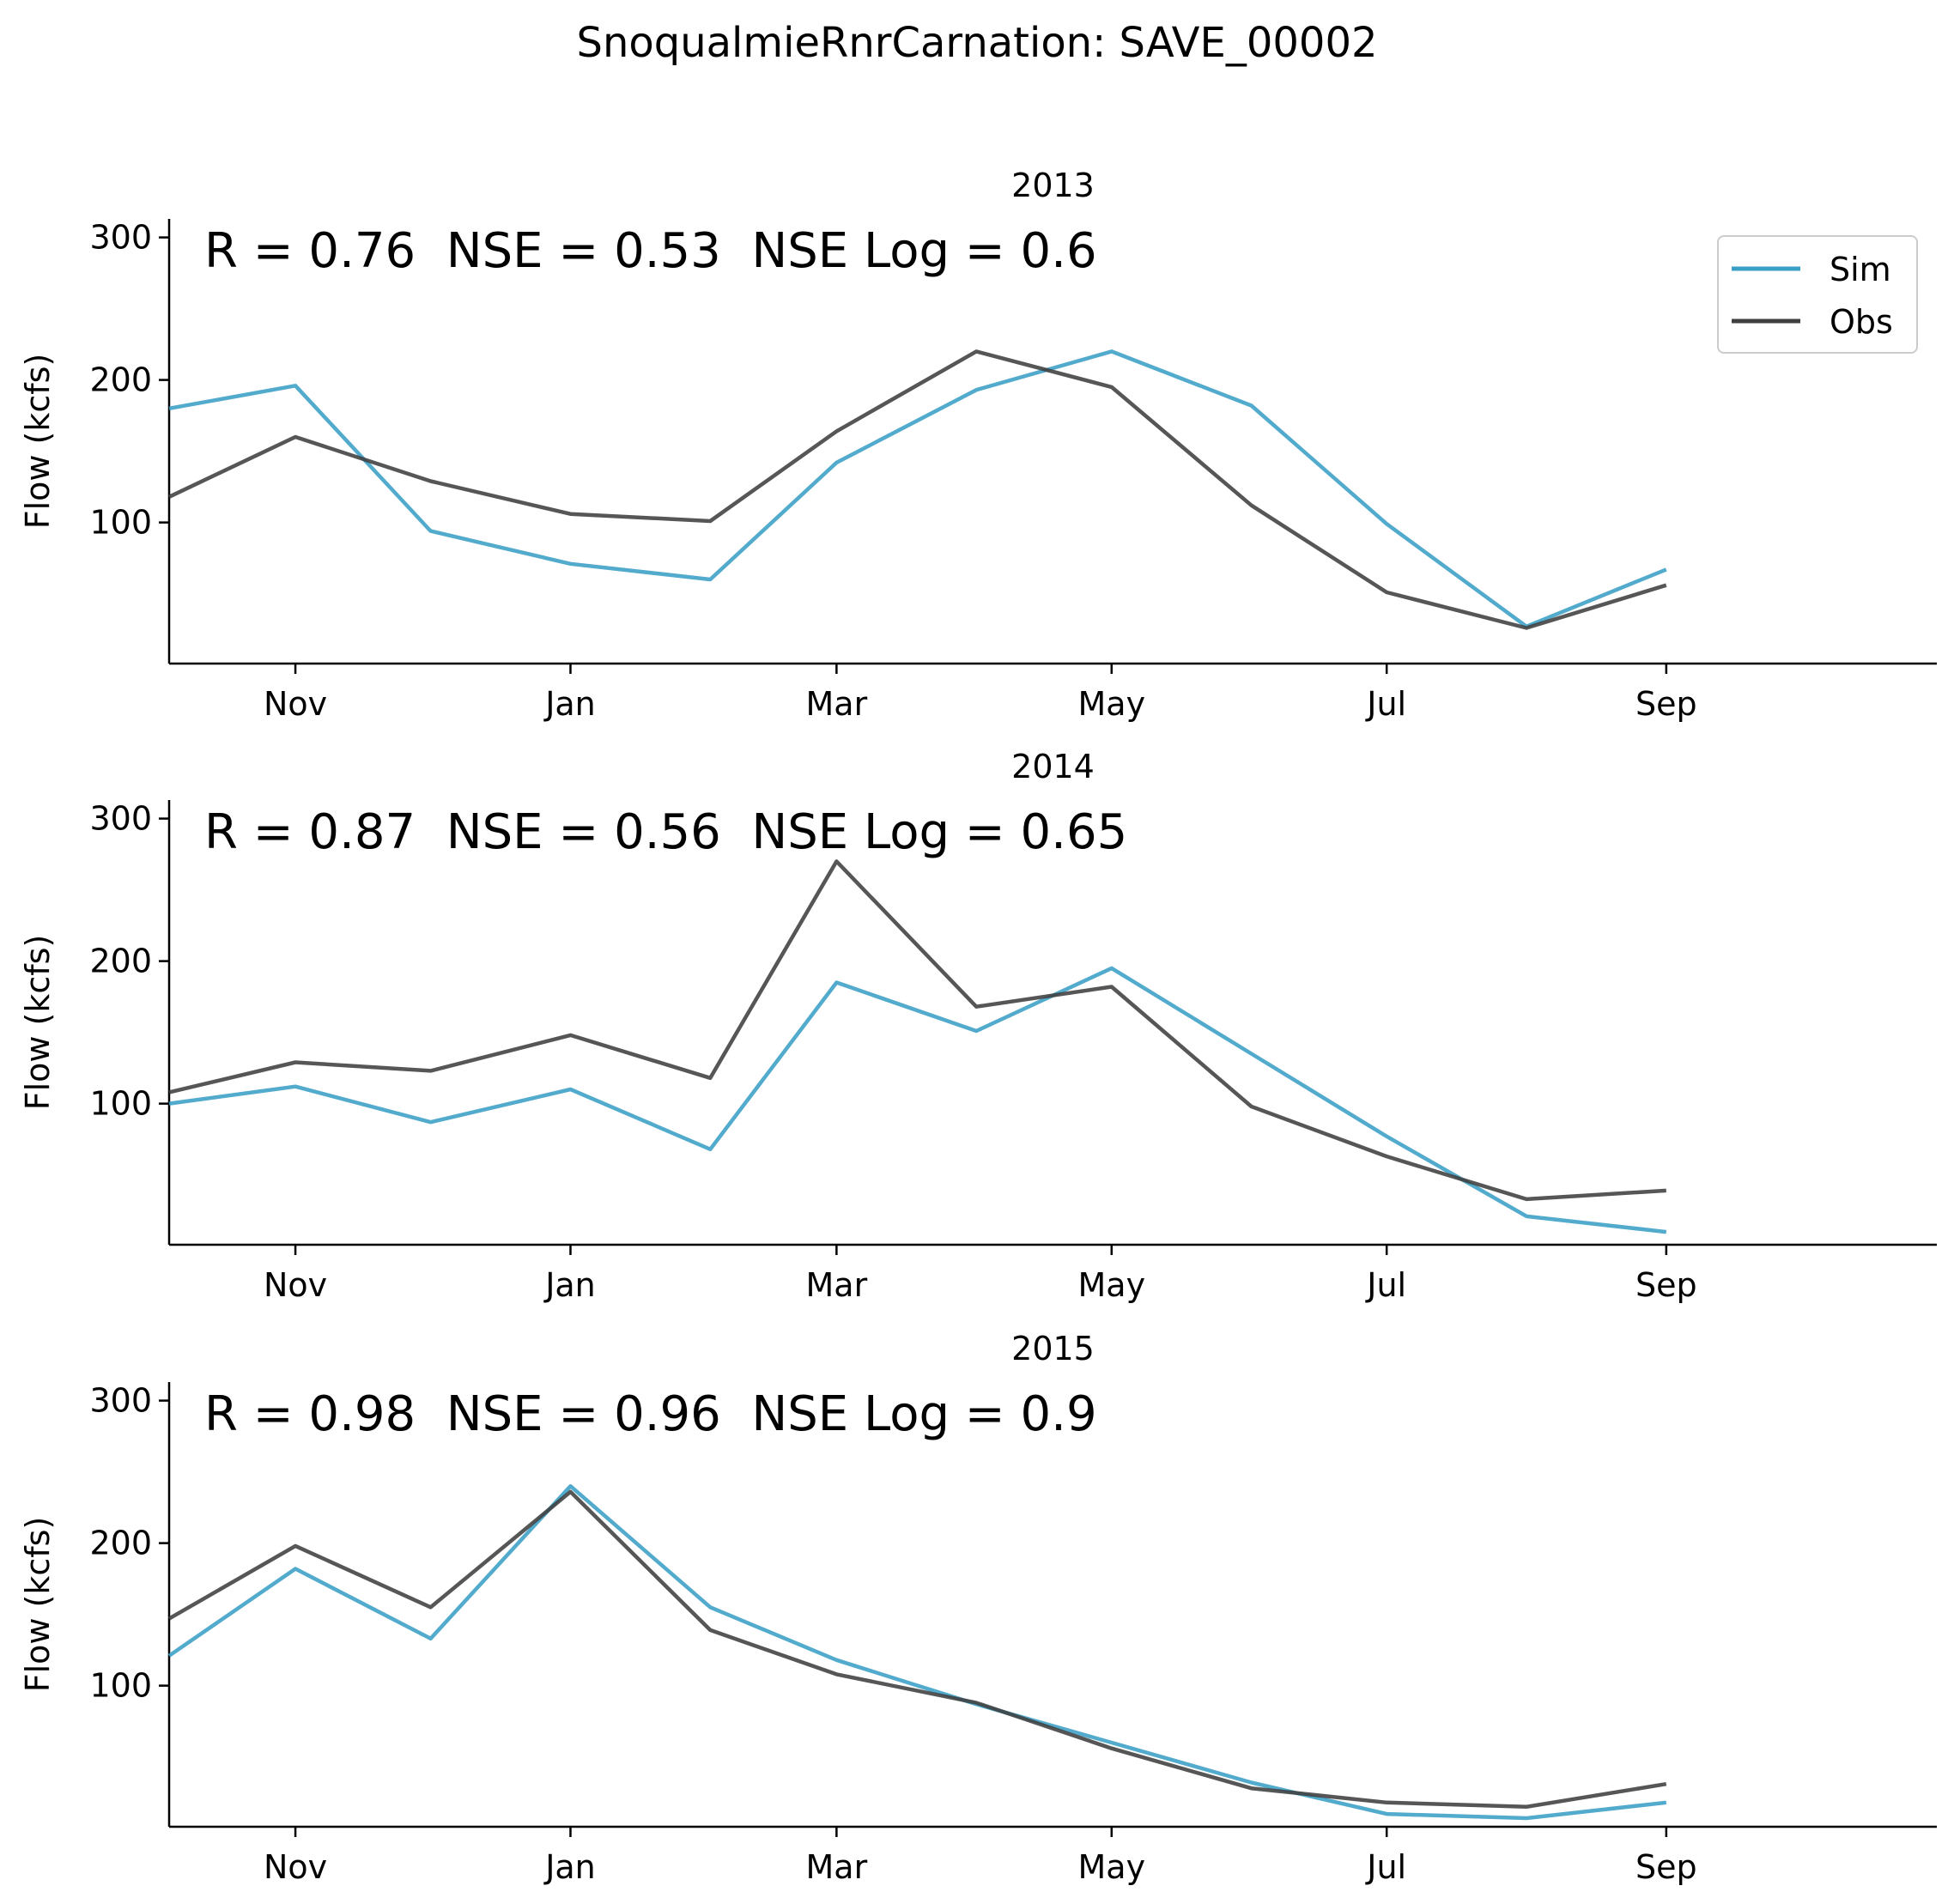 This screenshot has height=1904, width=1954. I want to click on subplot-title: 2014, so click(1053, 766).